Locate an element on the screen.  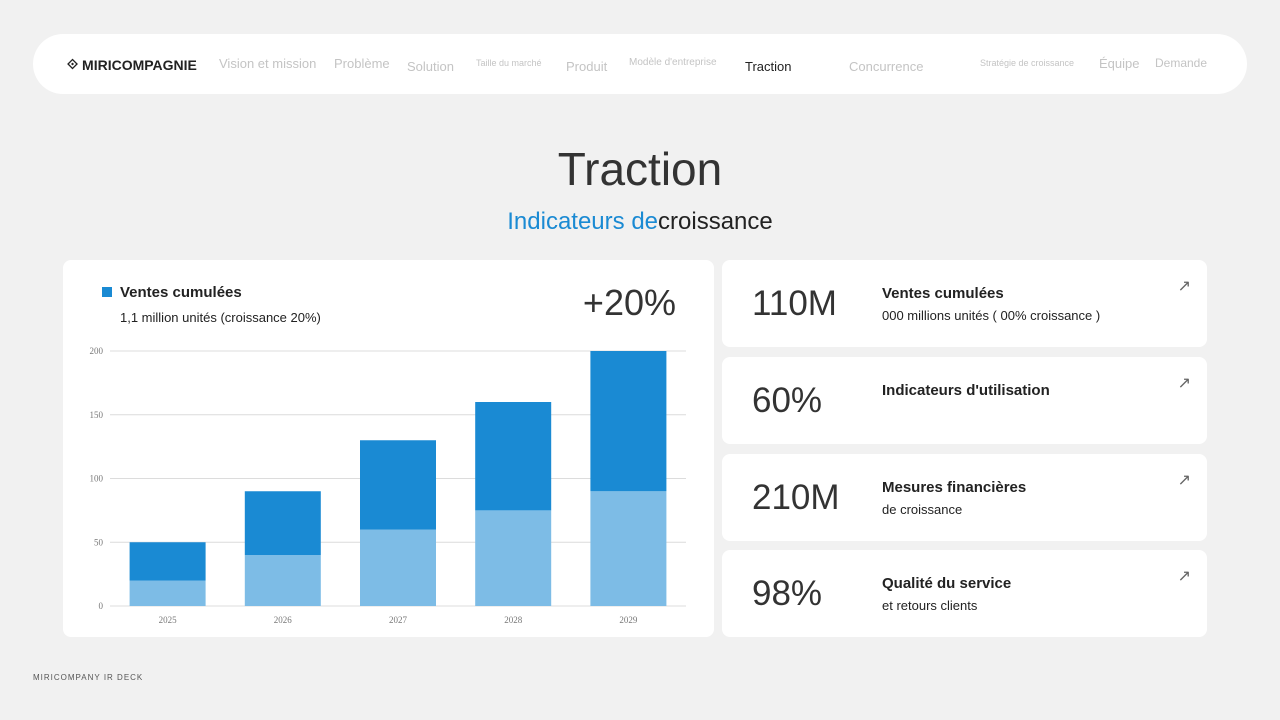
kpi-title: Indicateurs d'utilisation is located at coordinates (966, 390).